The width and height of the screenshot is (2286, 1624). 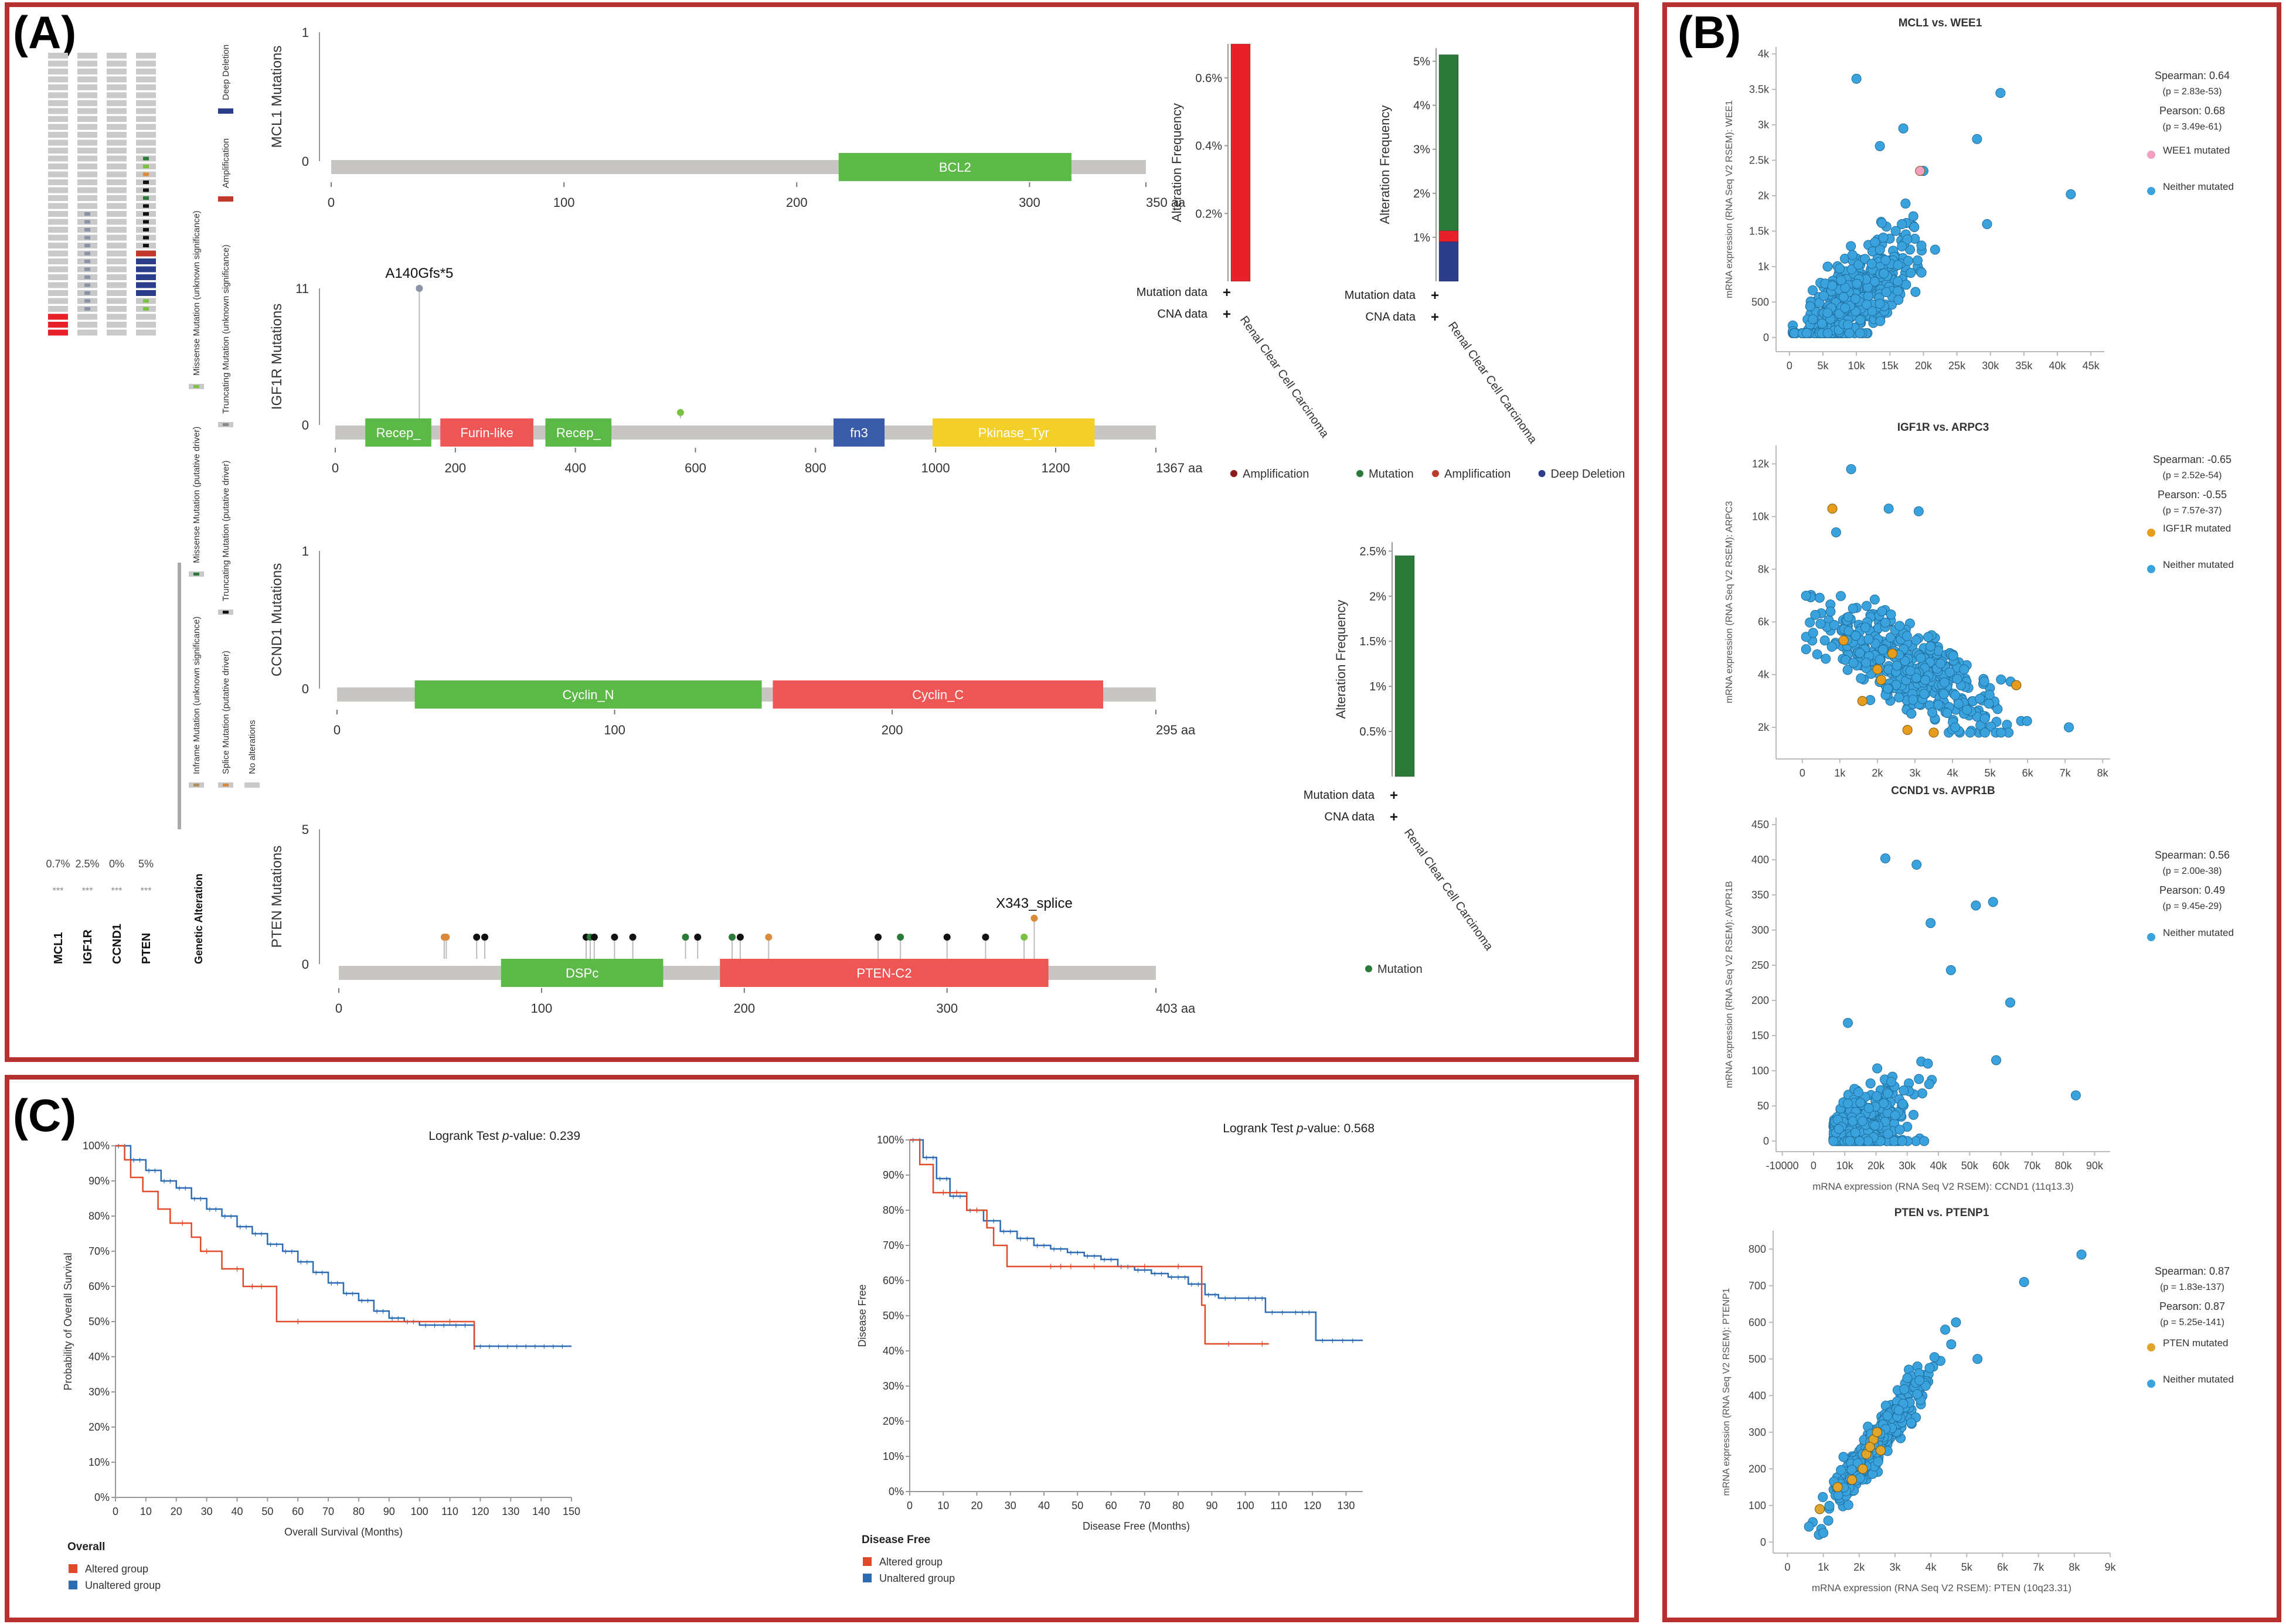 What do you see at coordinates (87, 947) in the screenshot?
I see `oncoprint-gene-label: IGF1R` at bounding box center [87, 947].